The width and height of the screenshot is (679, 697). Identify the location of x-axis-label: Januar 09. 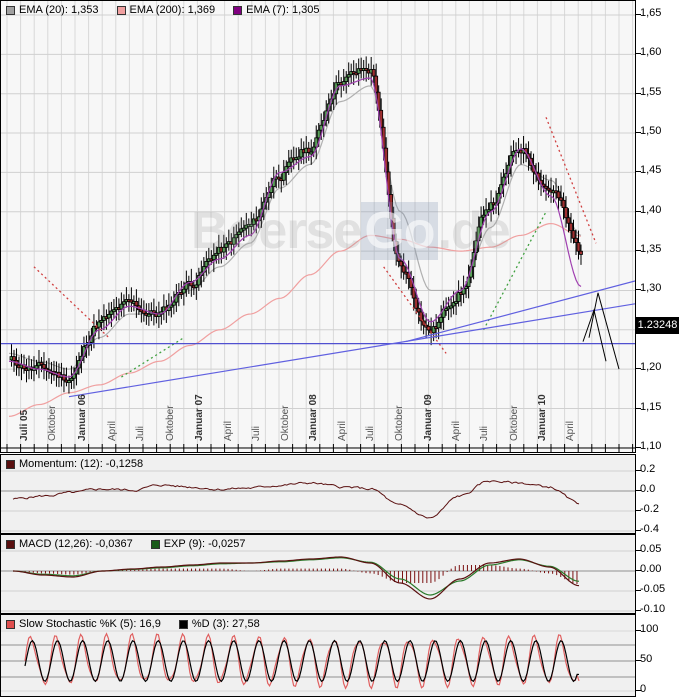
(428, 417).